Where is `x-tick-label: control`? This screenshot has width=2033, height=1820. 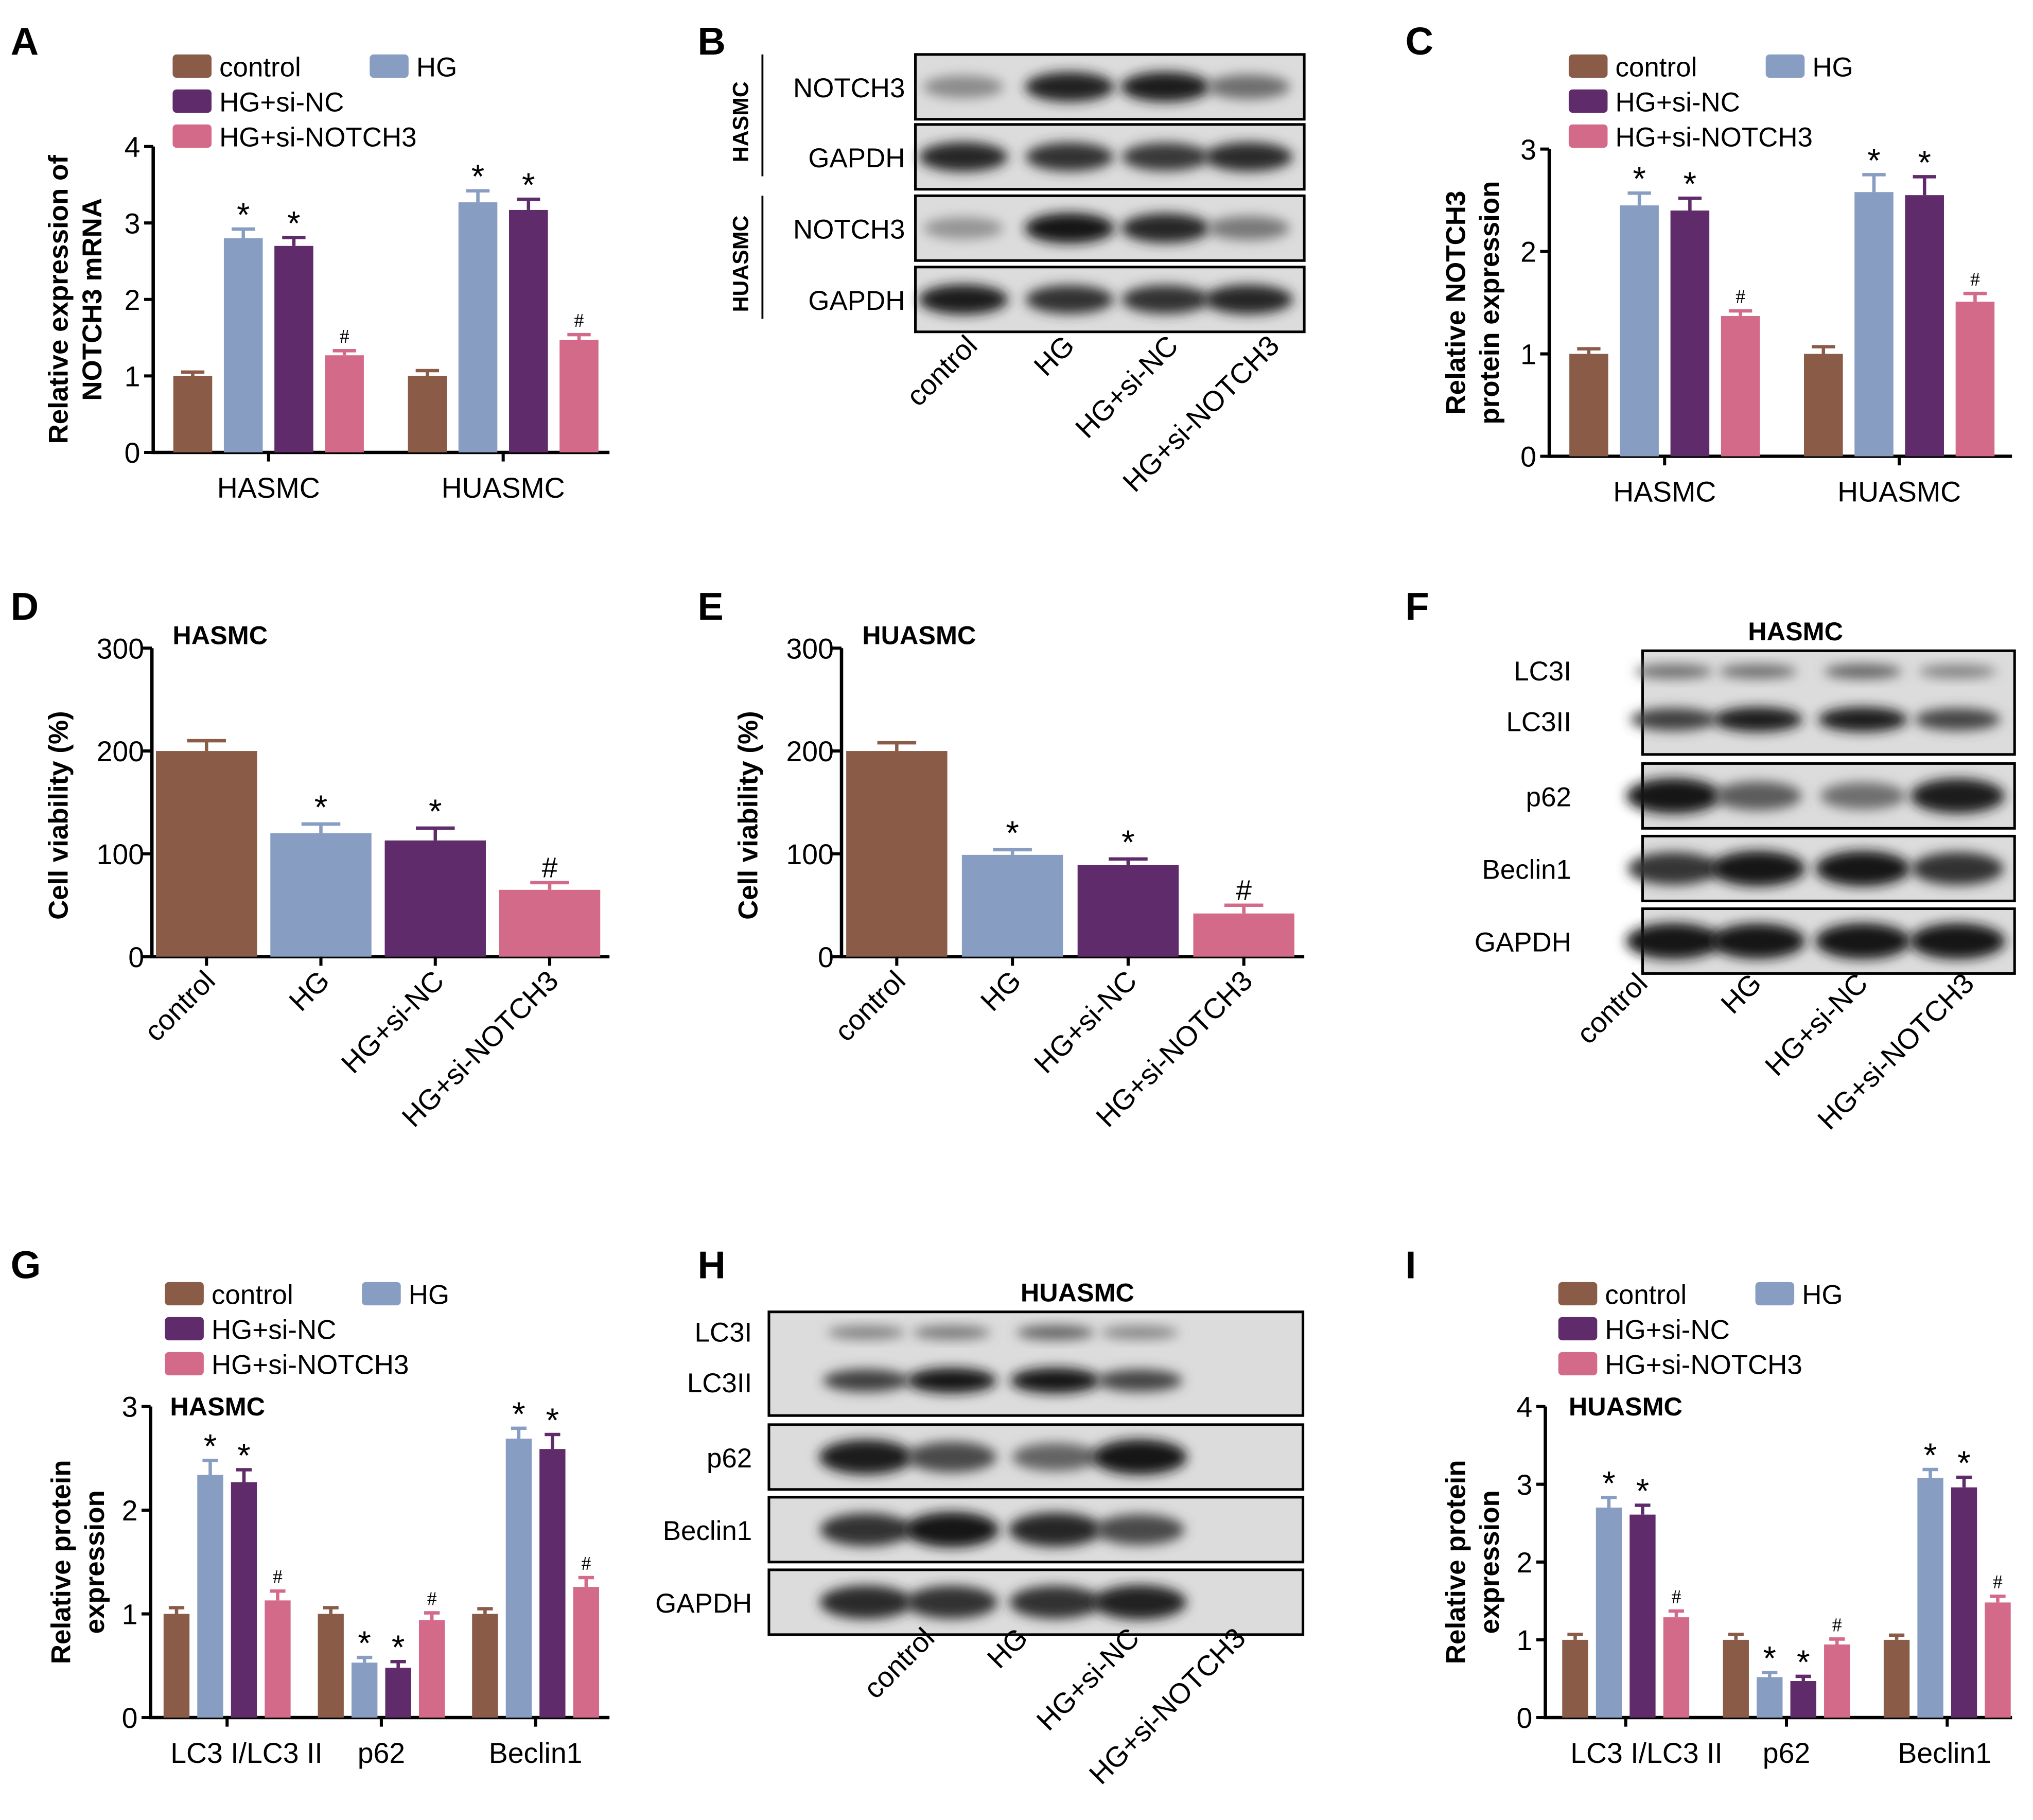 x-tick-label: control is located at coordinates (870, 1006).